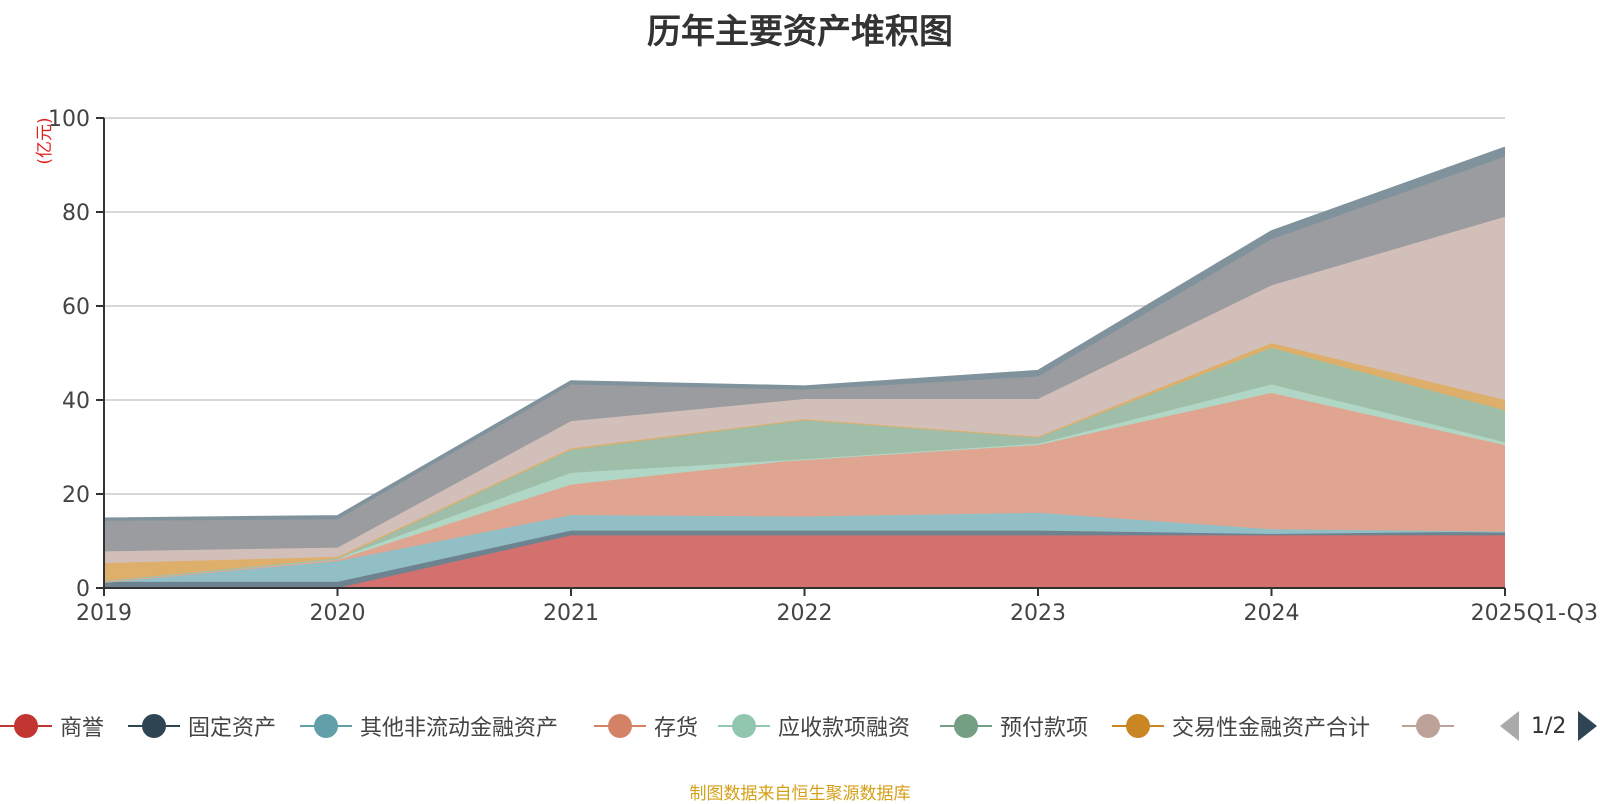 The image size is (1600, 804). I want to click on legend-item: 应收款项融资, so click(814, 726).